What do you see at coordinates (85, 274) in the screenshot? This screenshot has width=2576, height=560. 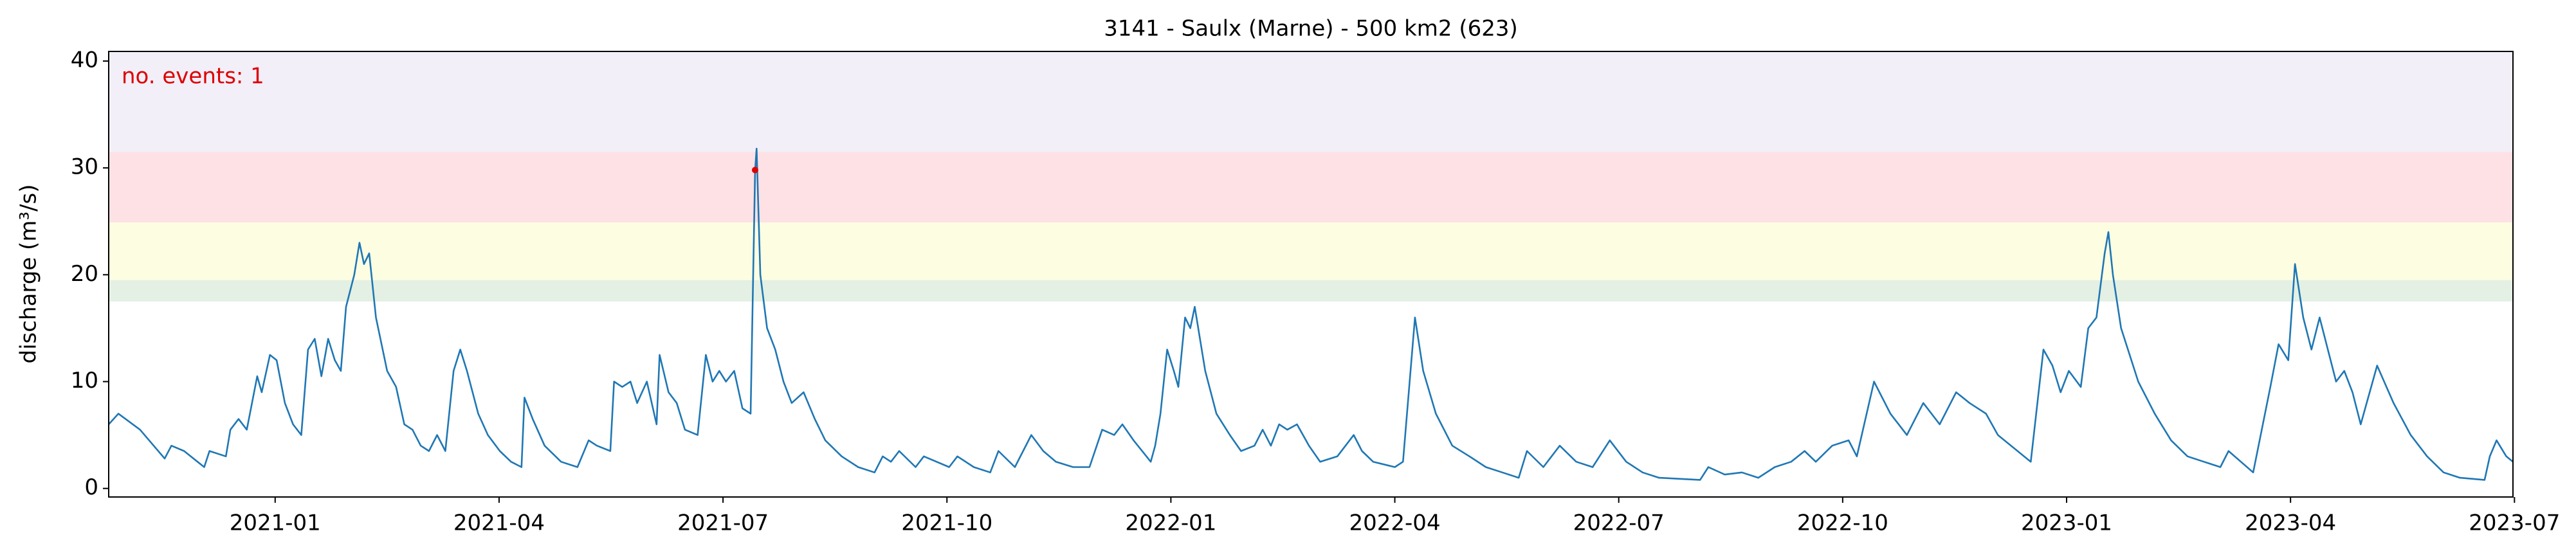 I see `y-tick-label: 20` at bounding box center [85, 274].